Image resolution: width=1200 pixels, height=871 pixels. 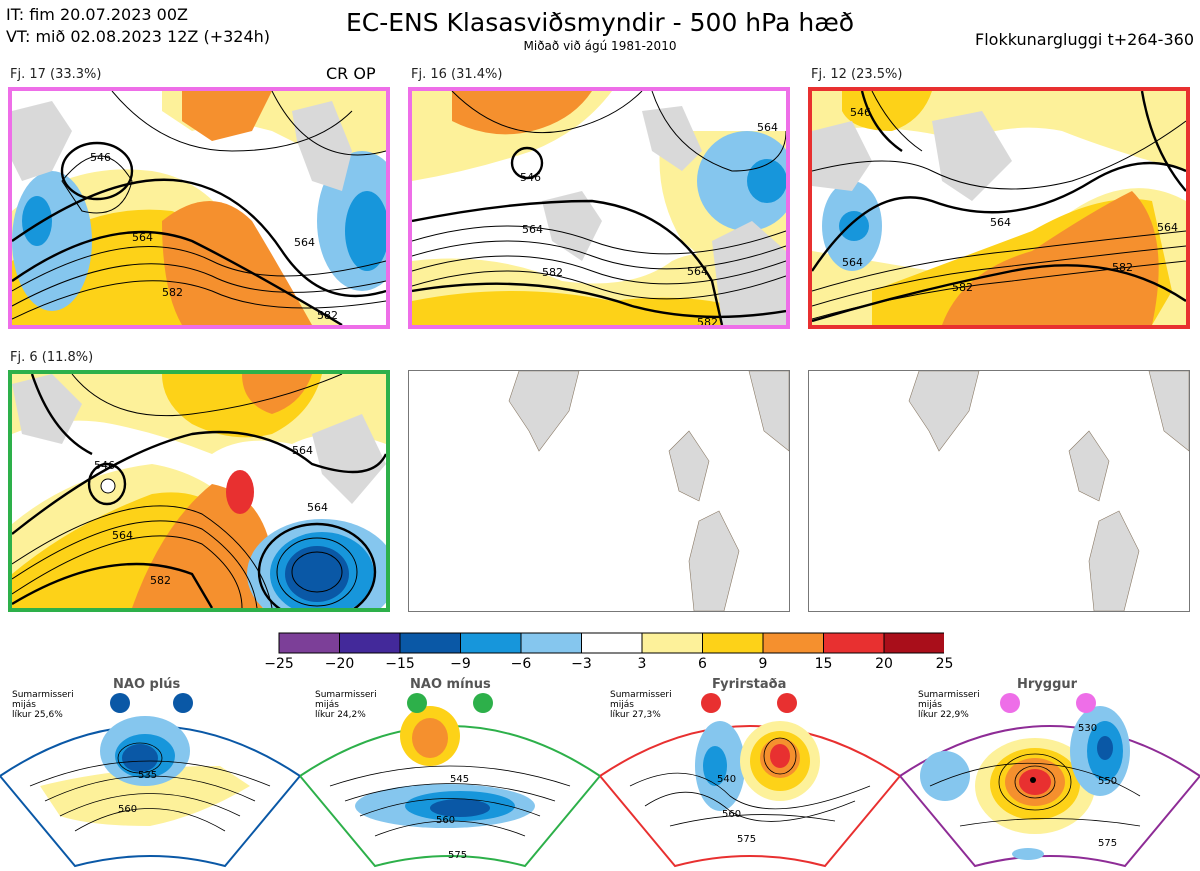 What do you see at coordinates (857, 74) in the screenshot?
I see `cluster-3-label: Fj. 12 (23.5%)` at bounding box center [857, 74].